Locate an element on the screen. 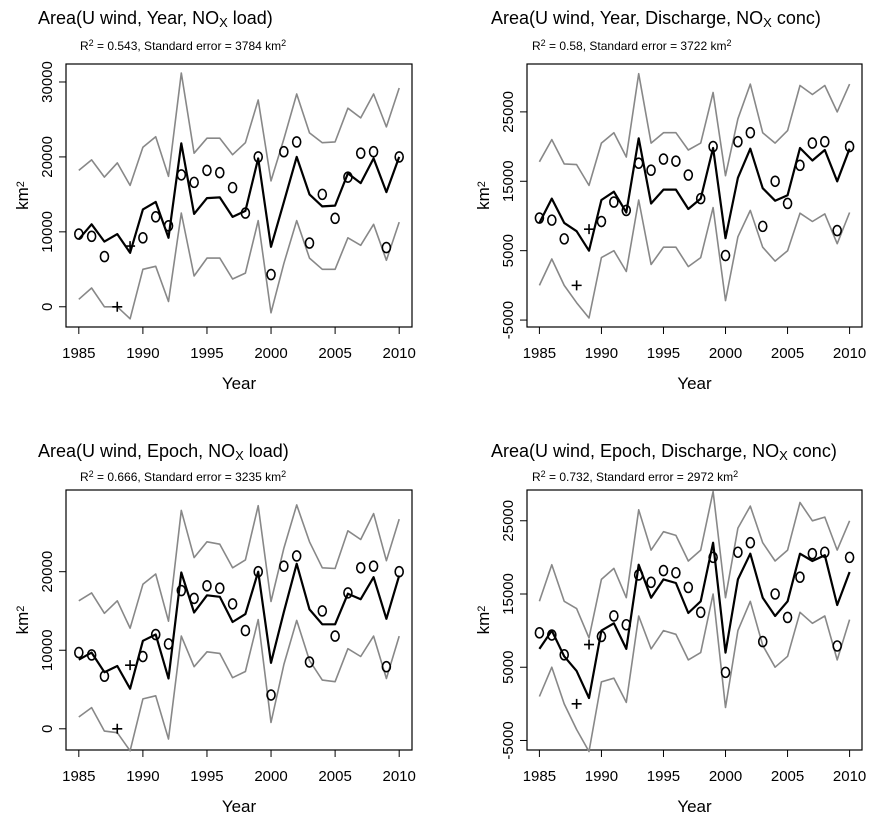  panel-subtitle-part: = 0.58, Standard error = 3722 km is located at coordinates (636, 46).